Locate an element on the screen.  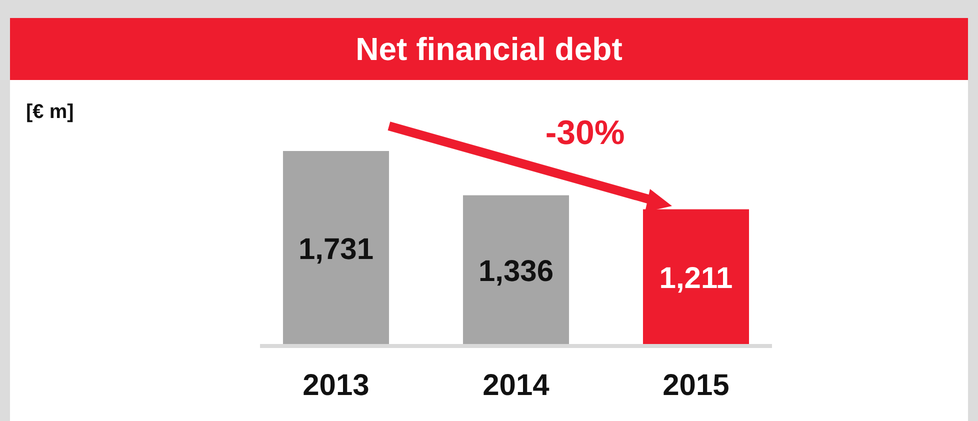
data-label: 1,211 is located at coordinates (696, 279).